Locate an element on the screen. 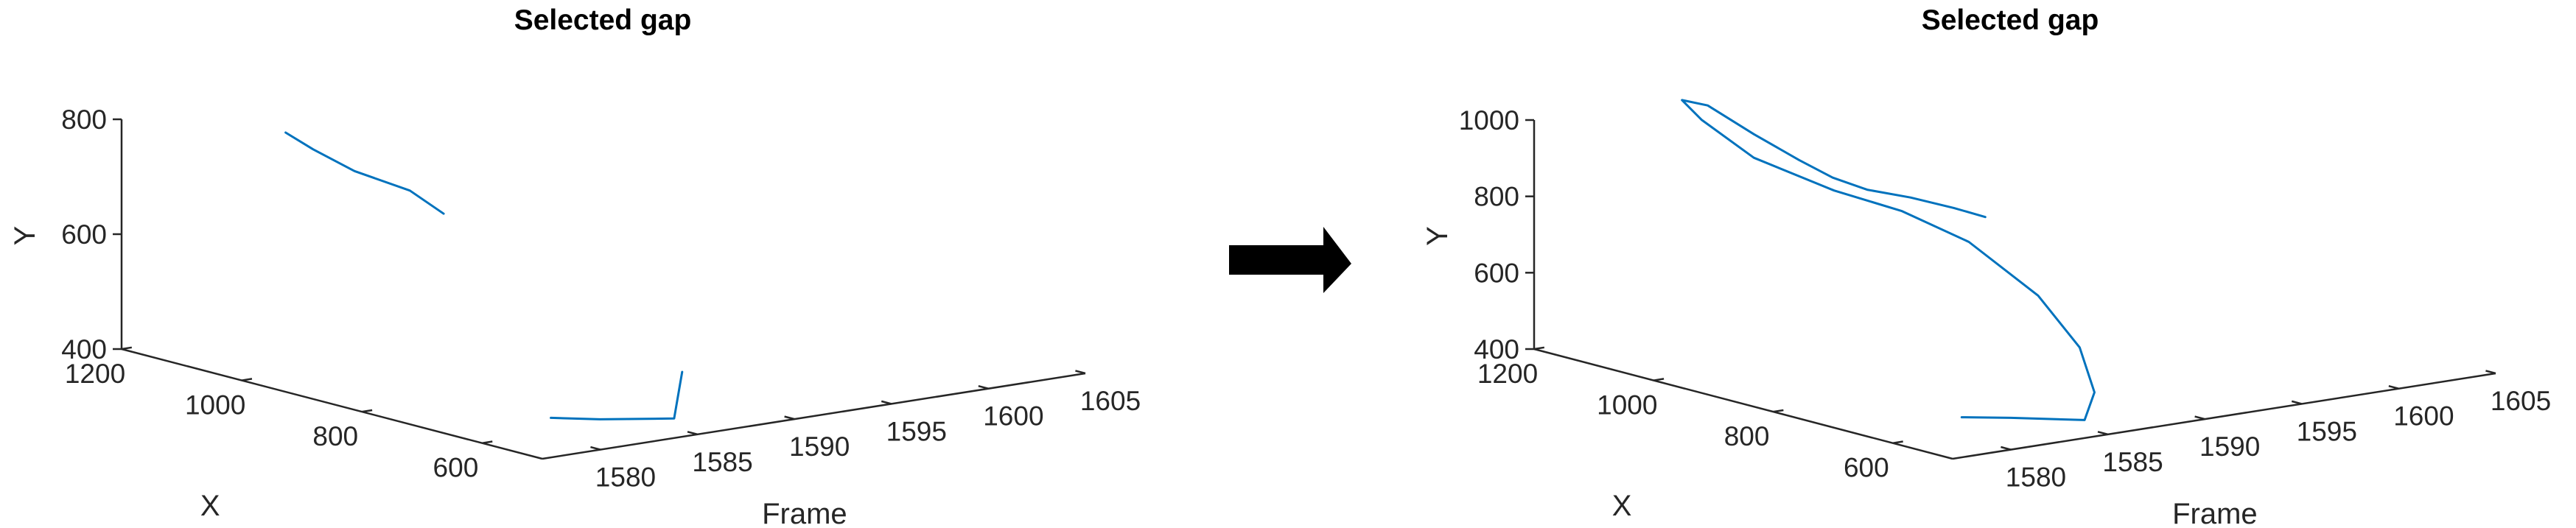 Image resolution: width=2576 pixels, height=528 pixels. y-tick-label: 1000 is located at coordinates (1489, 120).